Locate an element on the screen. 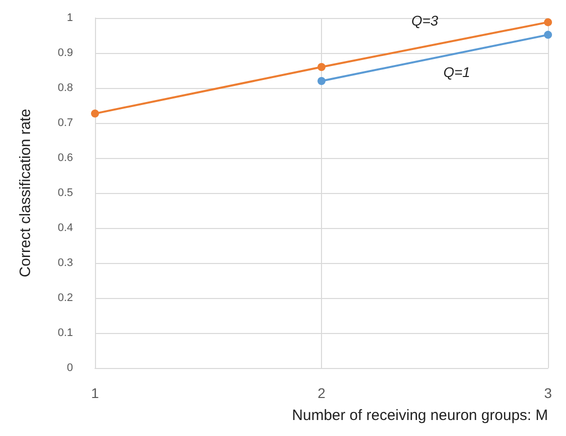 Image resolution: width=566 pixels, height=436 pixels. y-axis-title: Correct classification rate is located at coordinates (25, 193).